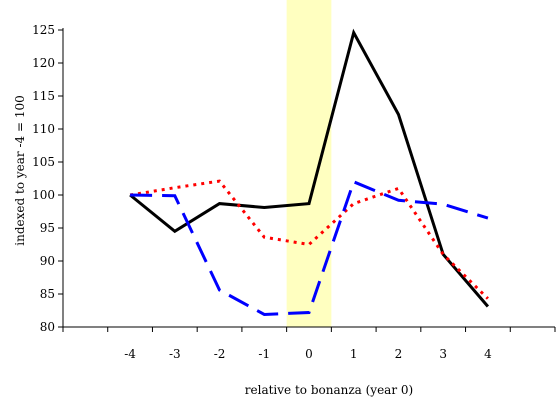 The height and width of the screenshot is (406, 560). I want to click on x-tick-label: -3, so click(175, 354).